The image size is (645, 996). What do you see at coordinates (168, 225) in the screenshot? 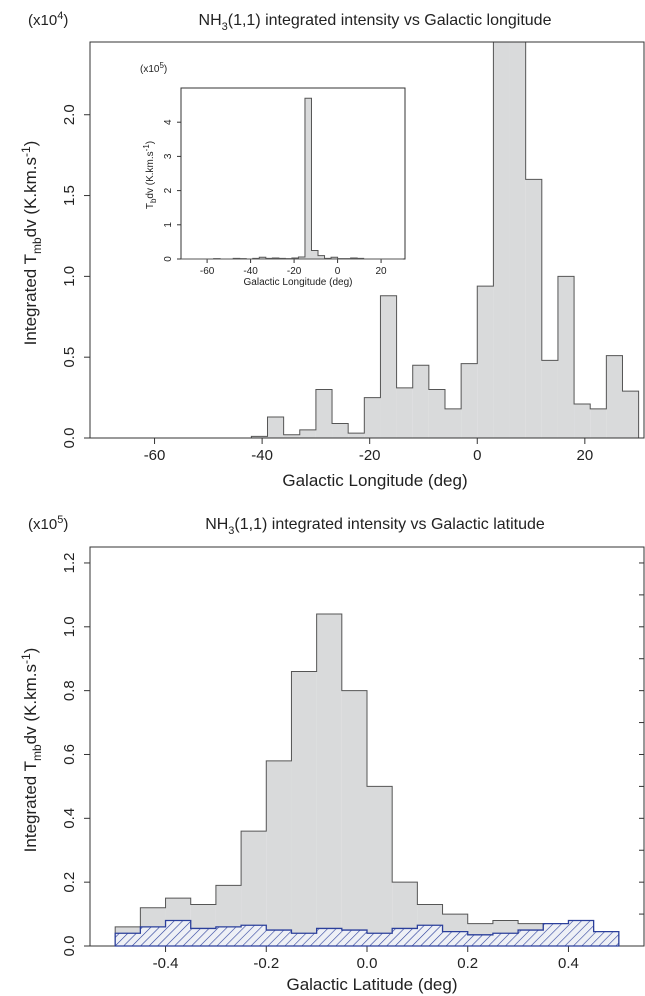
I see `inset-y-tick-label: 1` at bounding box center [168, 225].